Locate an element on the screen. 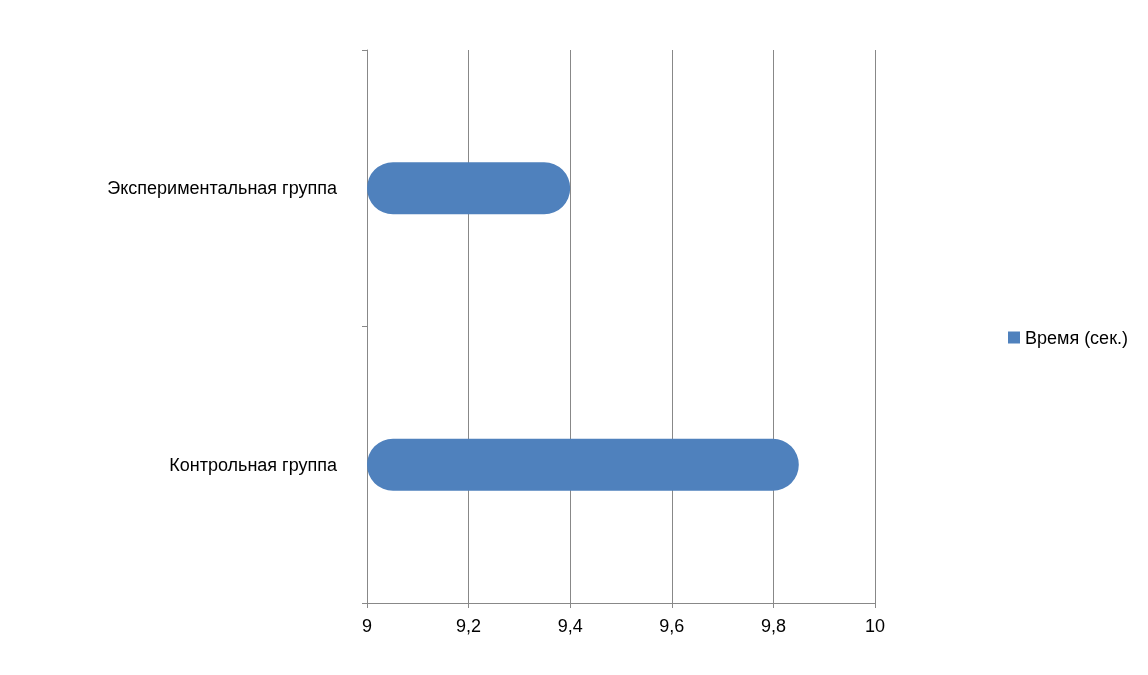 This screenshot has height=675, width=1148. x-tick-label: 9,6 is located at coordinates (672, 626).